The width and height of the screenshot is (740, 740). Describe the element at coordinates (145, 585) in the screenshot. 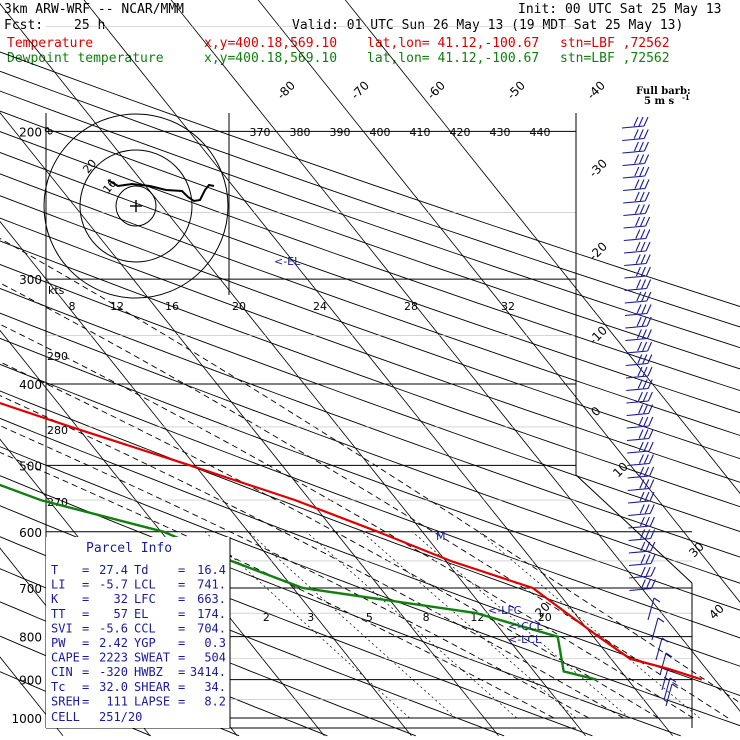

I see `param-label: LCL` at that location.